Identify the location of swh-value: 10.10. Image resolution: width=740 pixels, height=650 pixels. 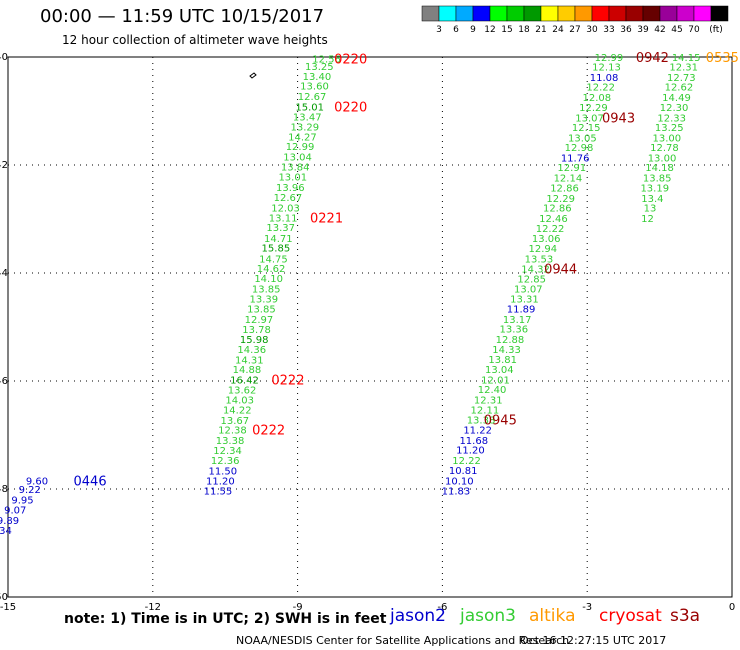
(459, 481).